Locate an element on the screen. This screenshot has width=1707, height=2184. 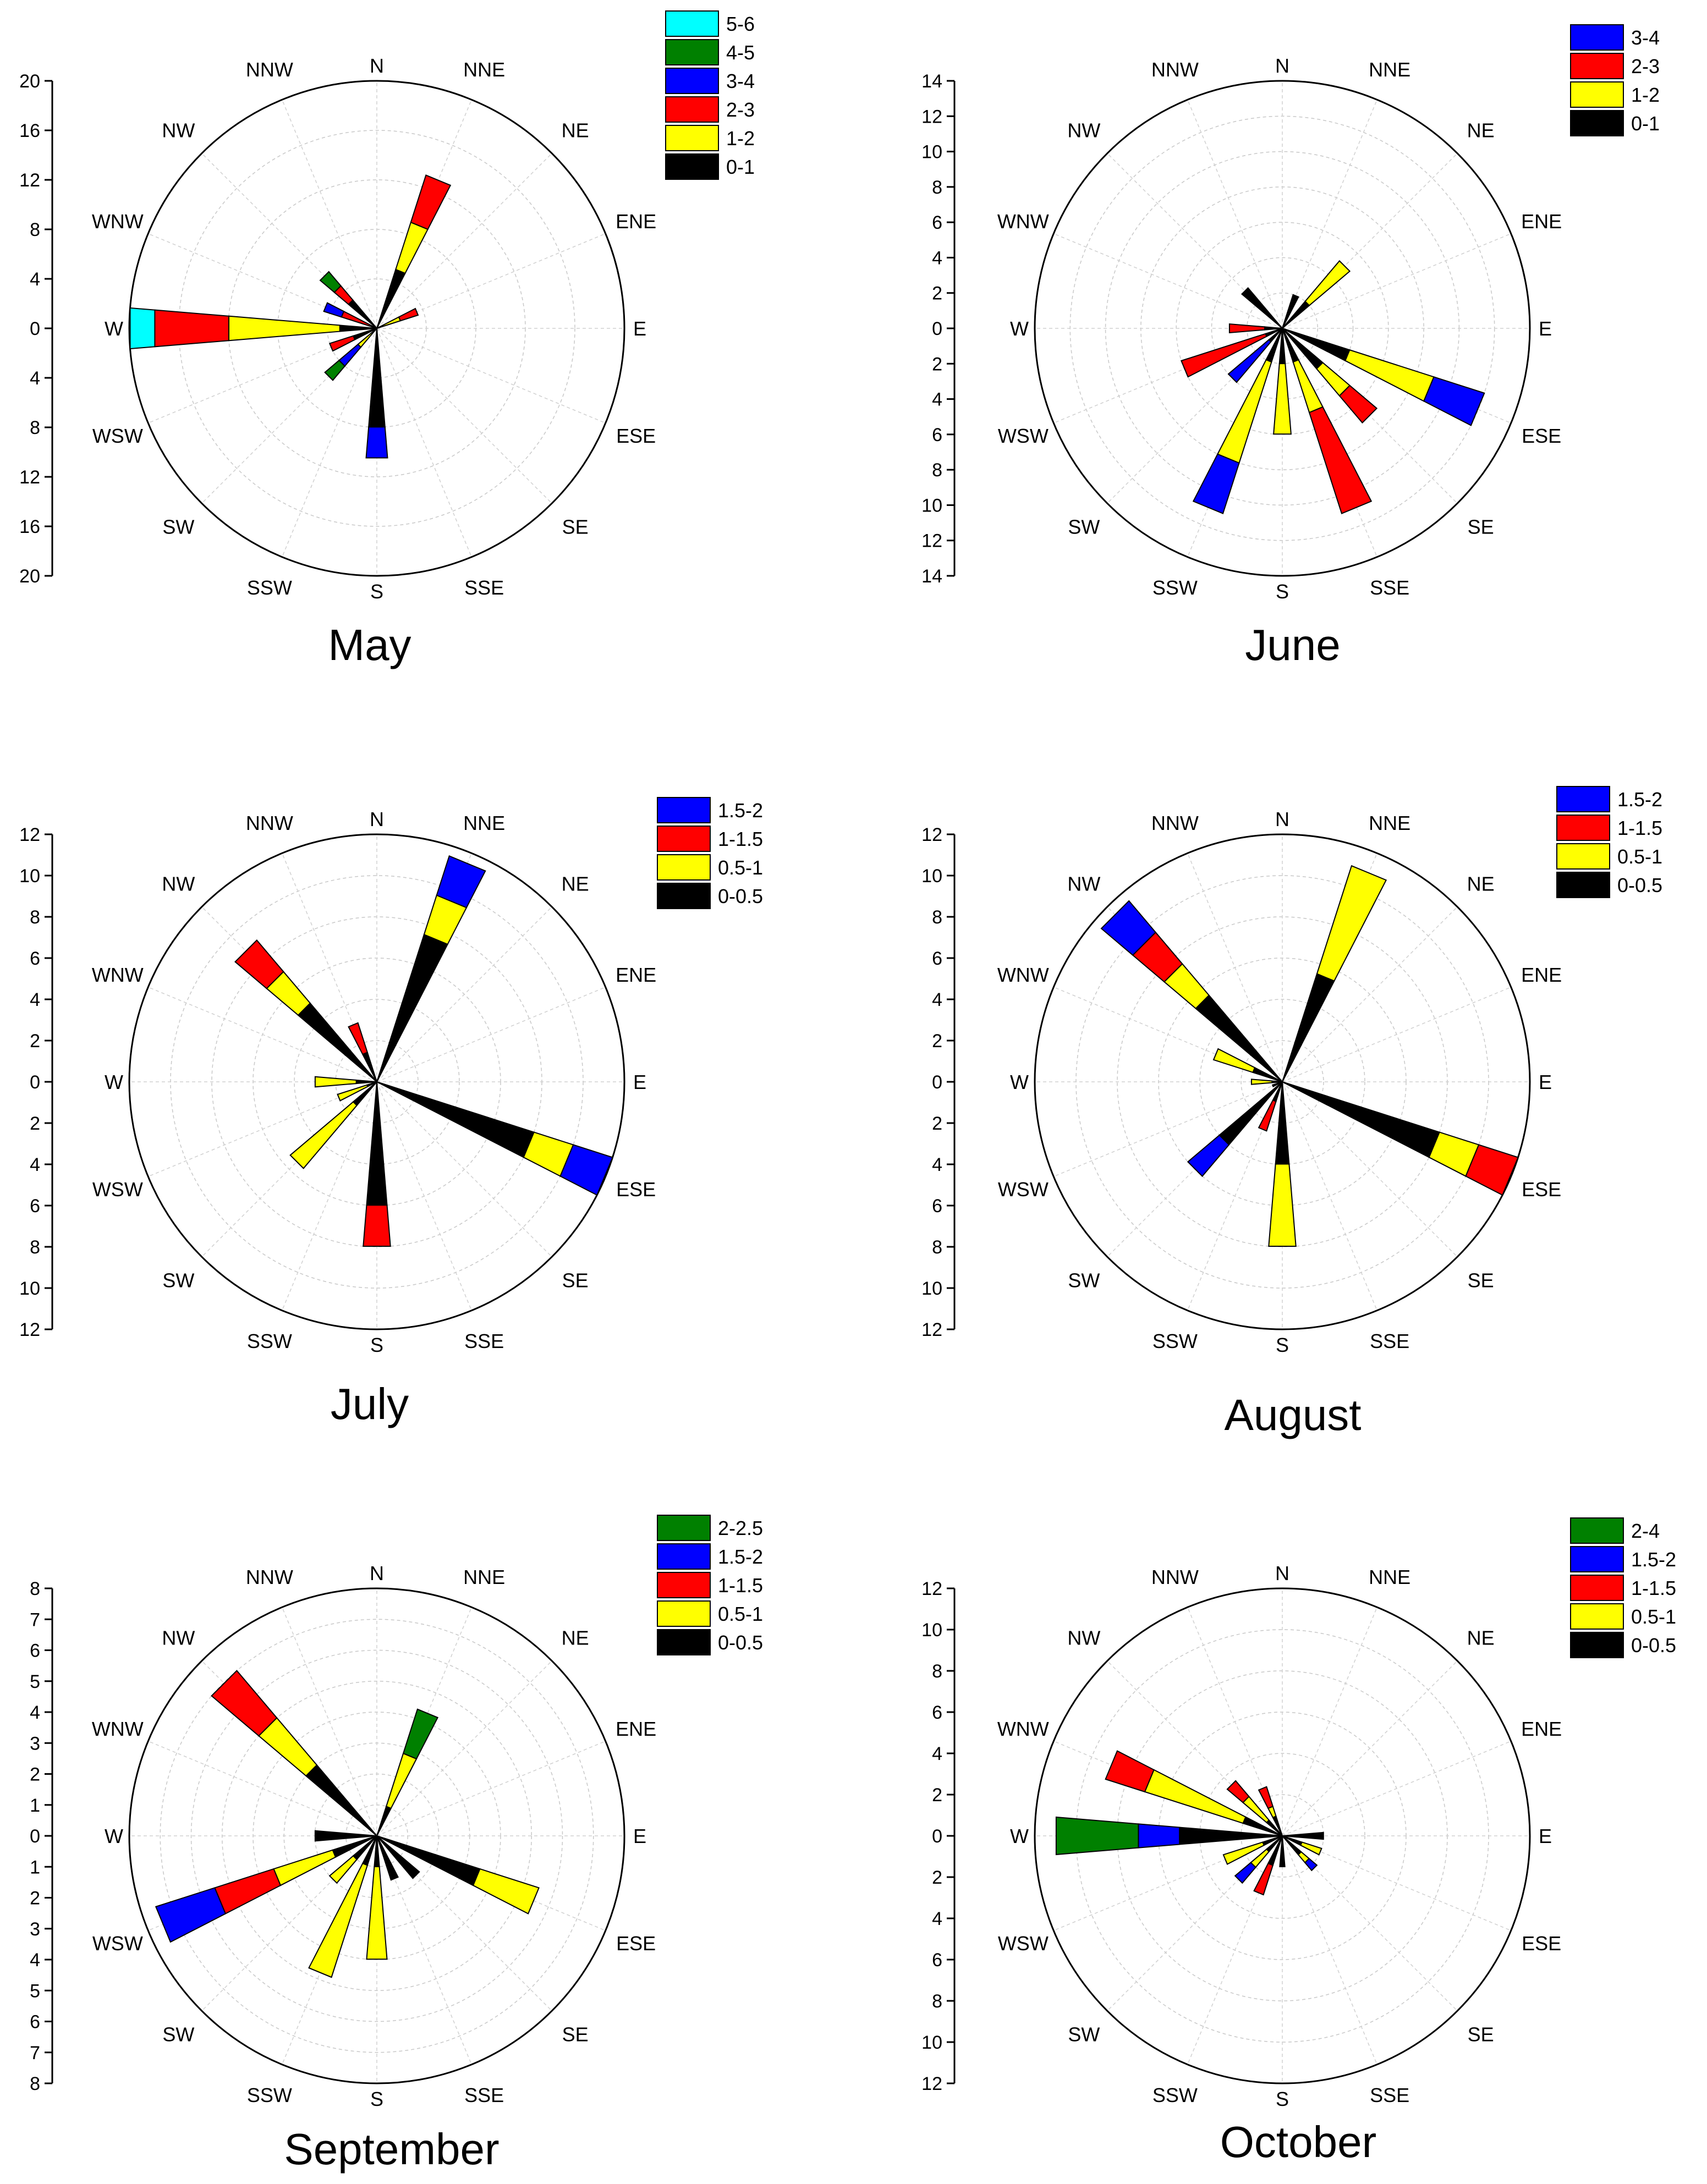
direction-label: E is located at coordinates (640, 1836).